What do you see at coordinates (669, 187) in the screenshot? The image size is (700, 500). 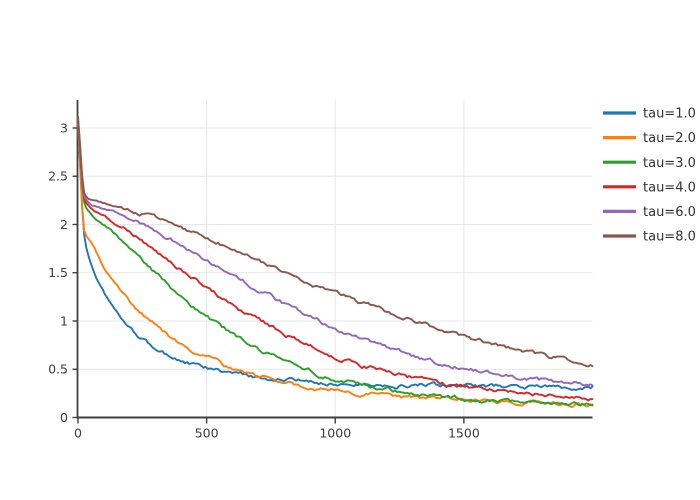 I see `legend-label: tau=4.0` at bounding box center [669, 187].